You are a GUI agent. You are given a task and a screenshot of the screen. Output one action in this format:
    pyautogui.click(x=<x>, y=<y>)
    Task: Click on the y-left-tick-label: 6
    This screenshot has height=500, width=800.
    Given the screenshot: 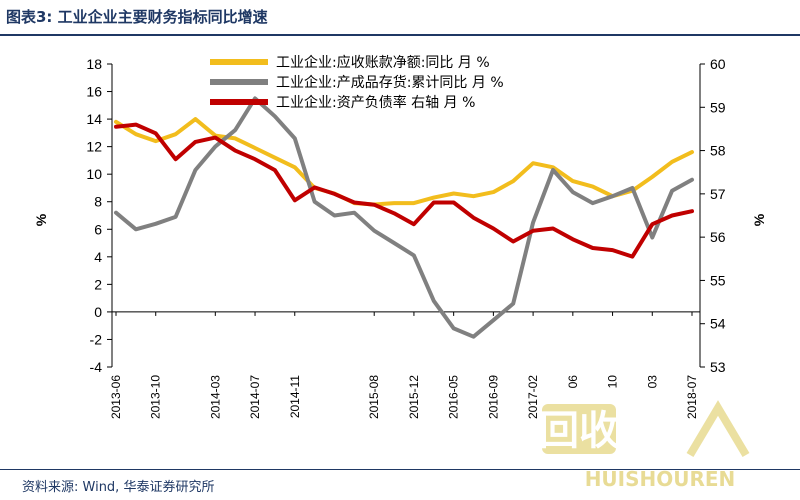 What is the action you would take?
    pyautogui.click(x=98, y=229)
    